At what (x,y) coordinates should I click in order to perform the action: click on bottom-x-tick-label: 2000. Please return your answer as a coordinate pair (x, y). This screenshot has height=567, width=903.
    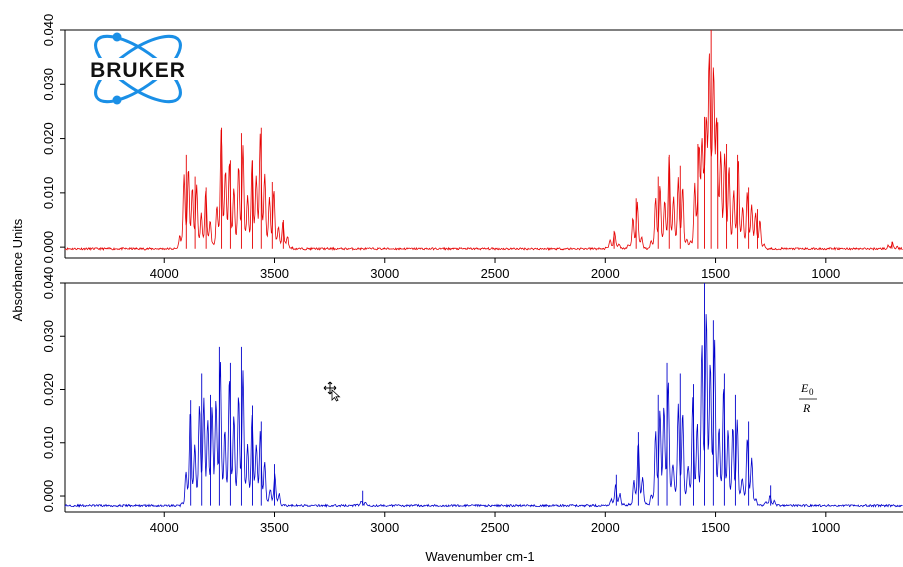
    Looking at the image, I should click on (605, 527).